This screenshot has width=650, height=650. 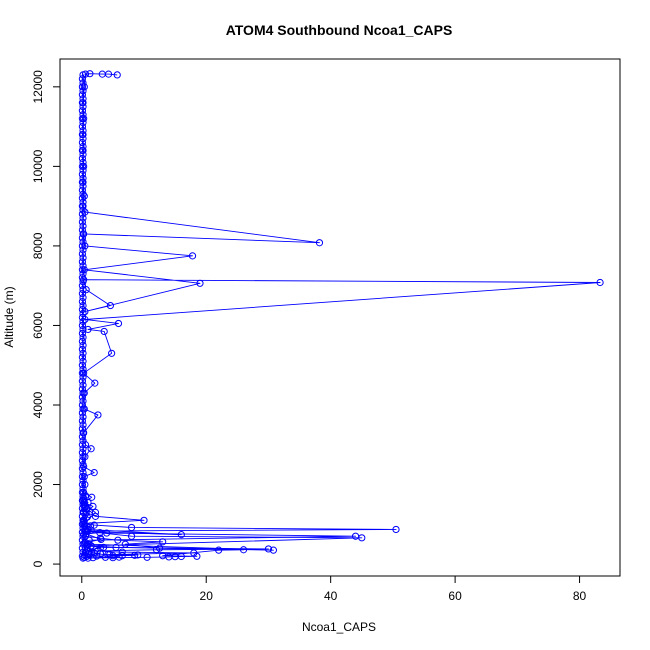 What do you see at coordinates (339, 627) in the screenshot?
I see `x-axis-label: Ncoa1_CAPS` at bounding box center [339, 627].